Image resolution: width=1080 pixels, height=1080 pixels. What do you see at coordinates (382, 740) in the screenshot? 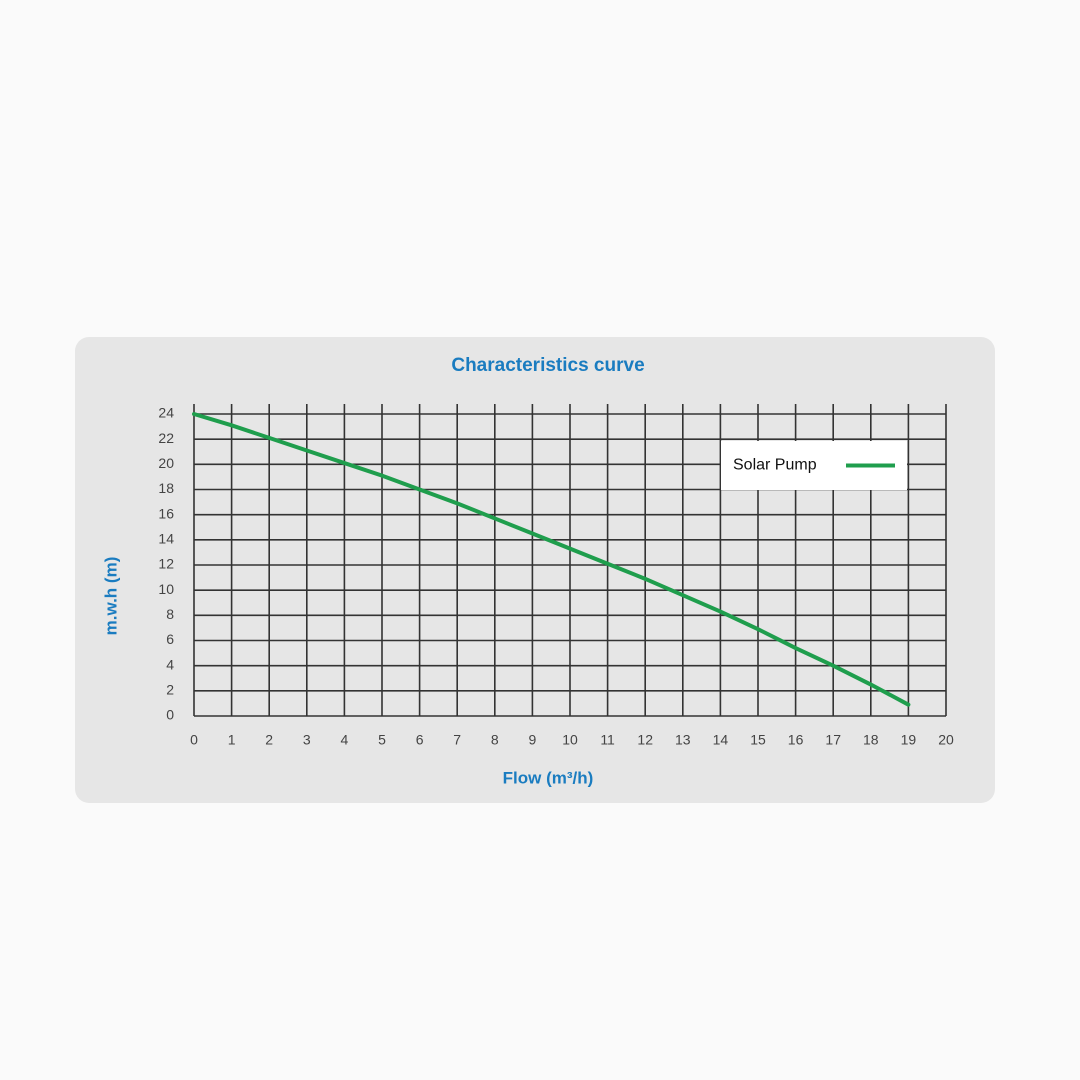
I see `x-tick-label: 5` at bounding box center [382, 740].